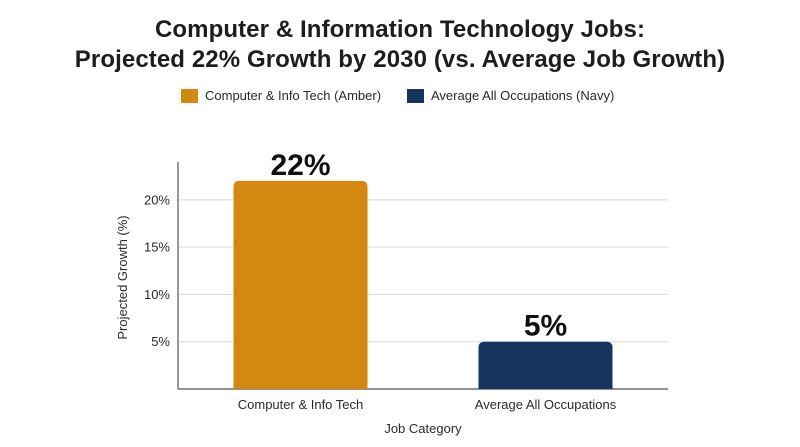  Describe the element at coordinates (415, 95) in the screenshot. I see `legend-swatch-navy` at that location.